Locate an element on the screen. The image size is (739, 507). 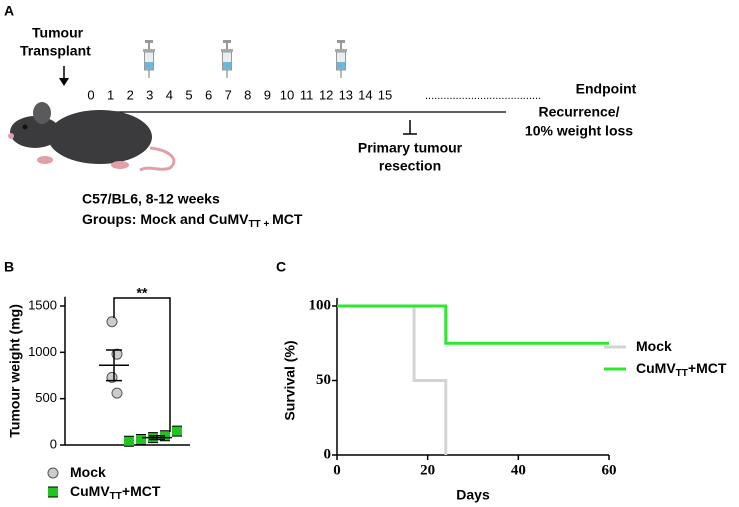
day-label: 14 is located at coordinates (365, 94).